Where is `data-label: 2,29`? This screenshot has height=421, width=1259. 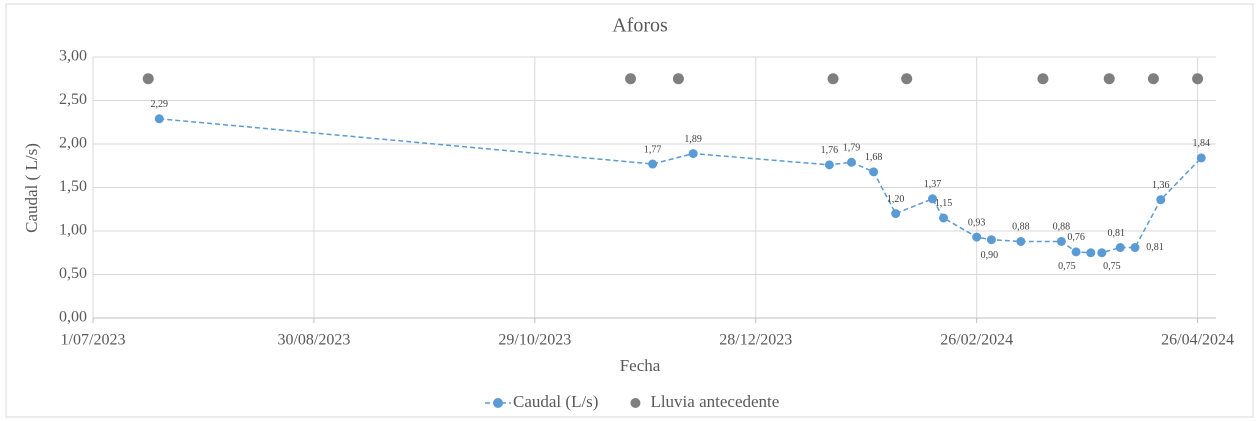 data-label: 2,29 is located at coordinates (160, 104).